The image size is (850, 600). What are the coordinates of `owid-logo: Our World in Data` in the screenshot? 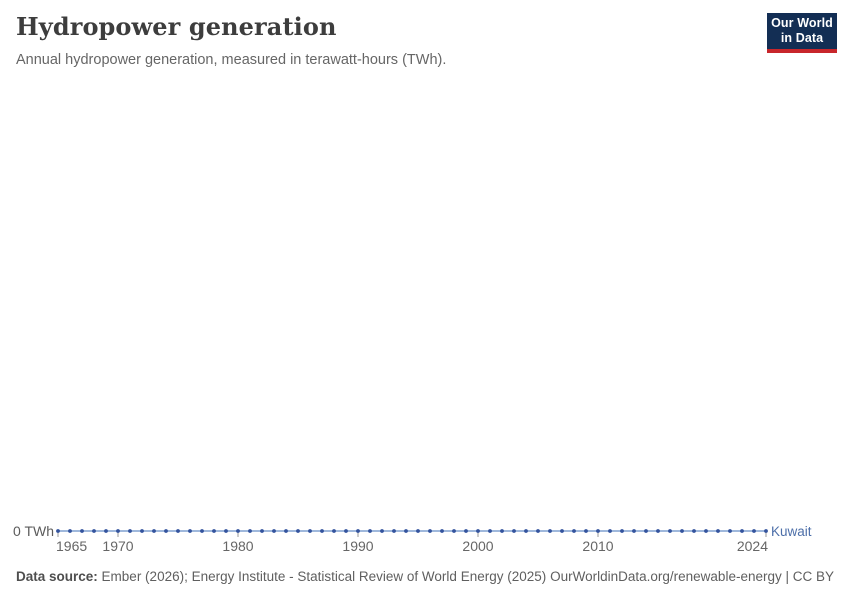 It's located at (802, 33).